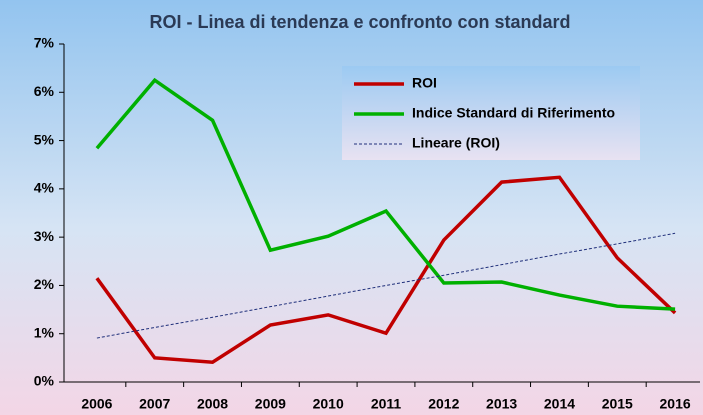  I want to click on x-tick-label: 2009, so click(270, 404).